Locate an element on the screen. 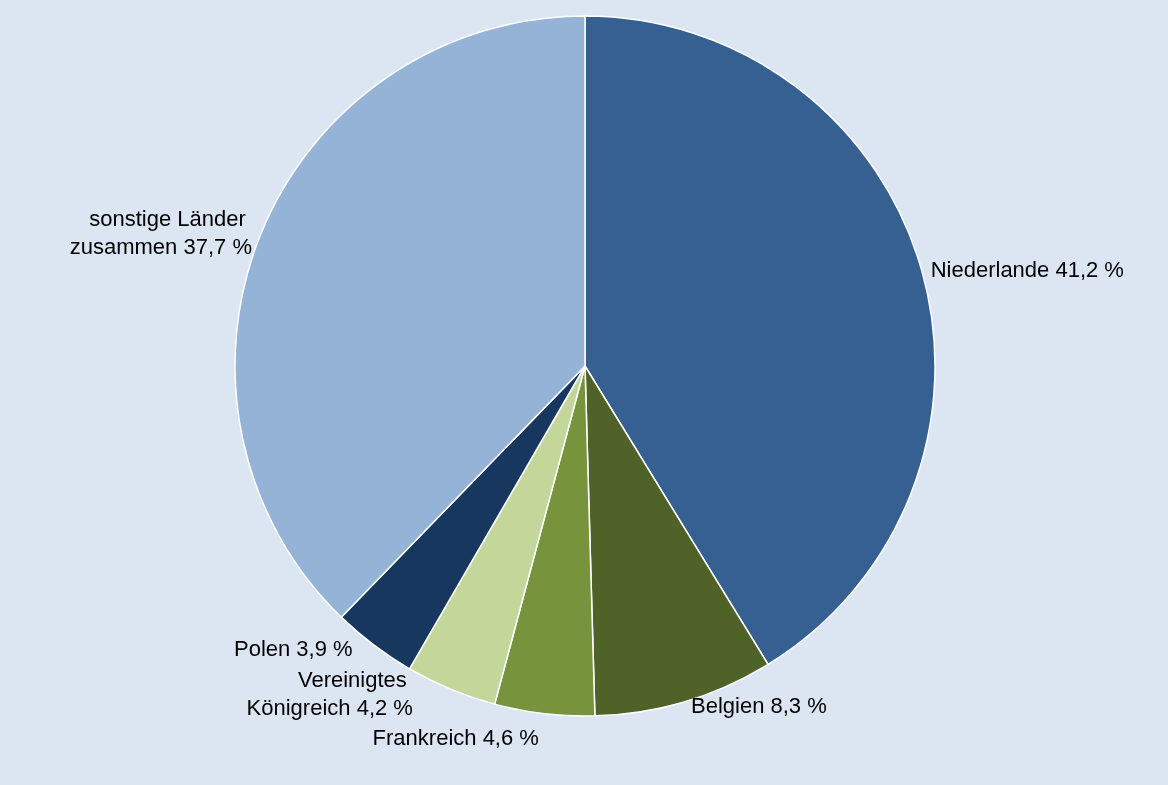 The height and width of the screenshot is (785, 1168). slice-label: sonstige Länder zusammen 37,7 % is located at coordinates (160, 233).